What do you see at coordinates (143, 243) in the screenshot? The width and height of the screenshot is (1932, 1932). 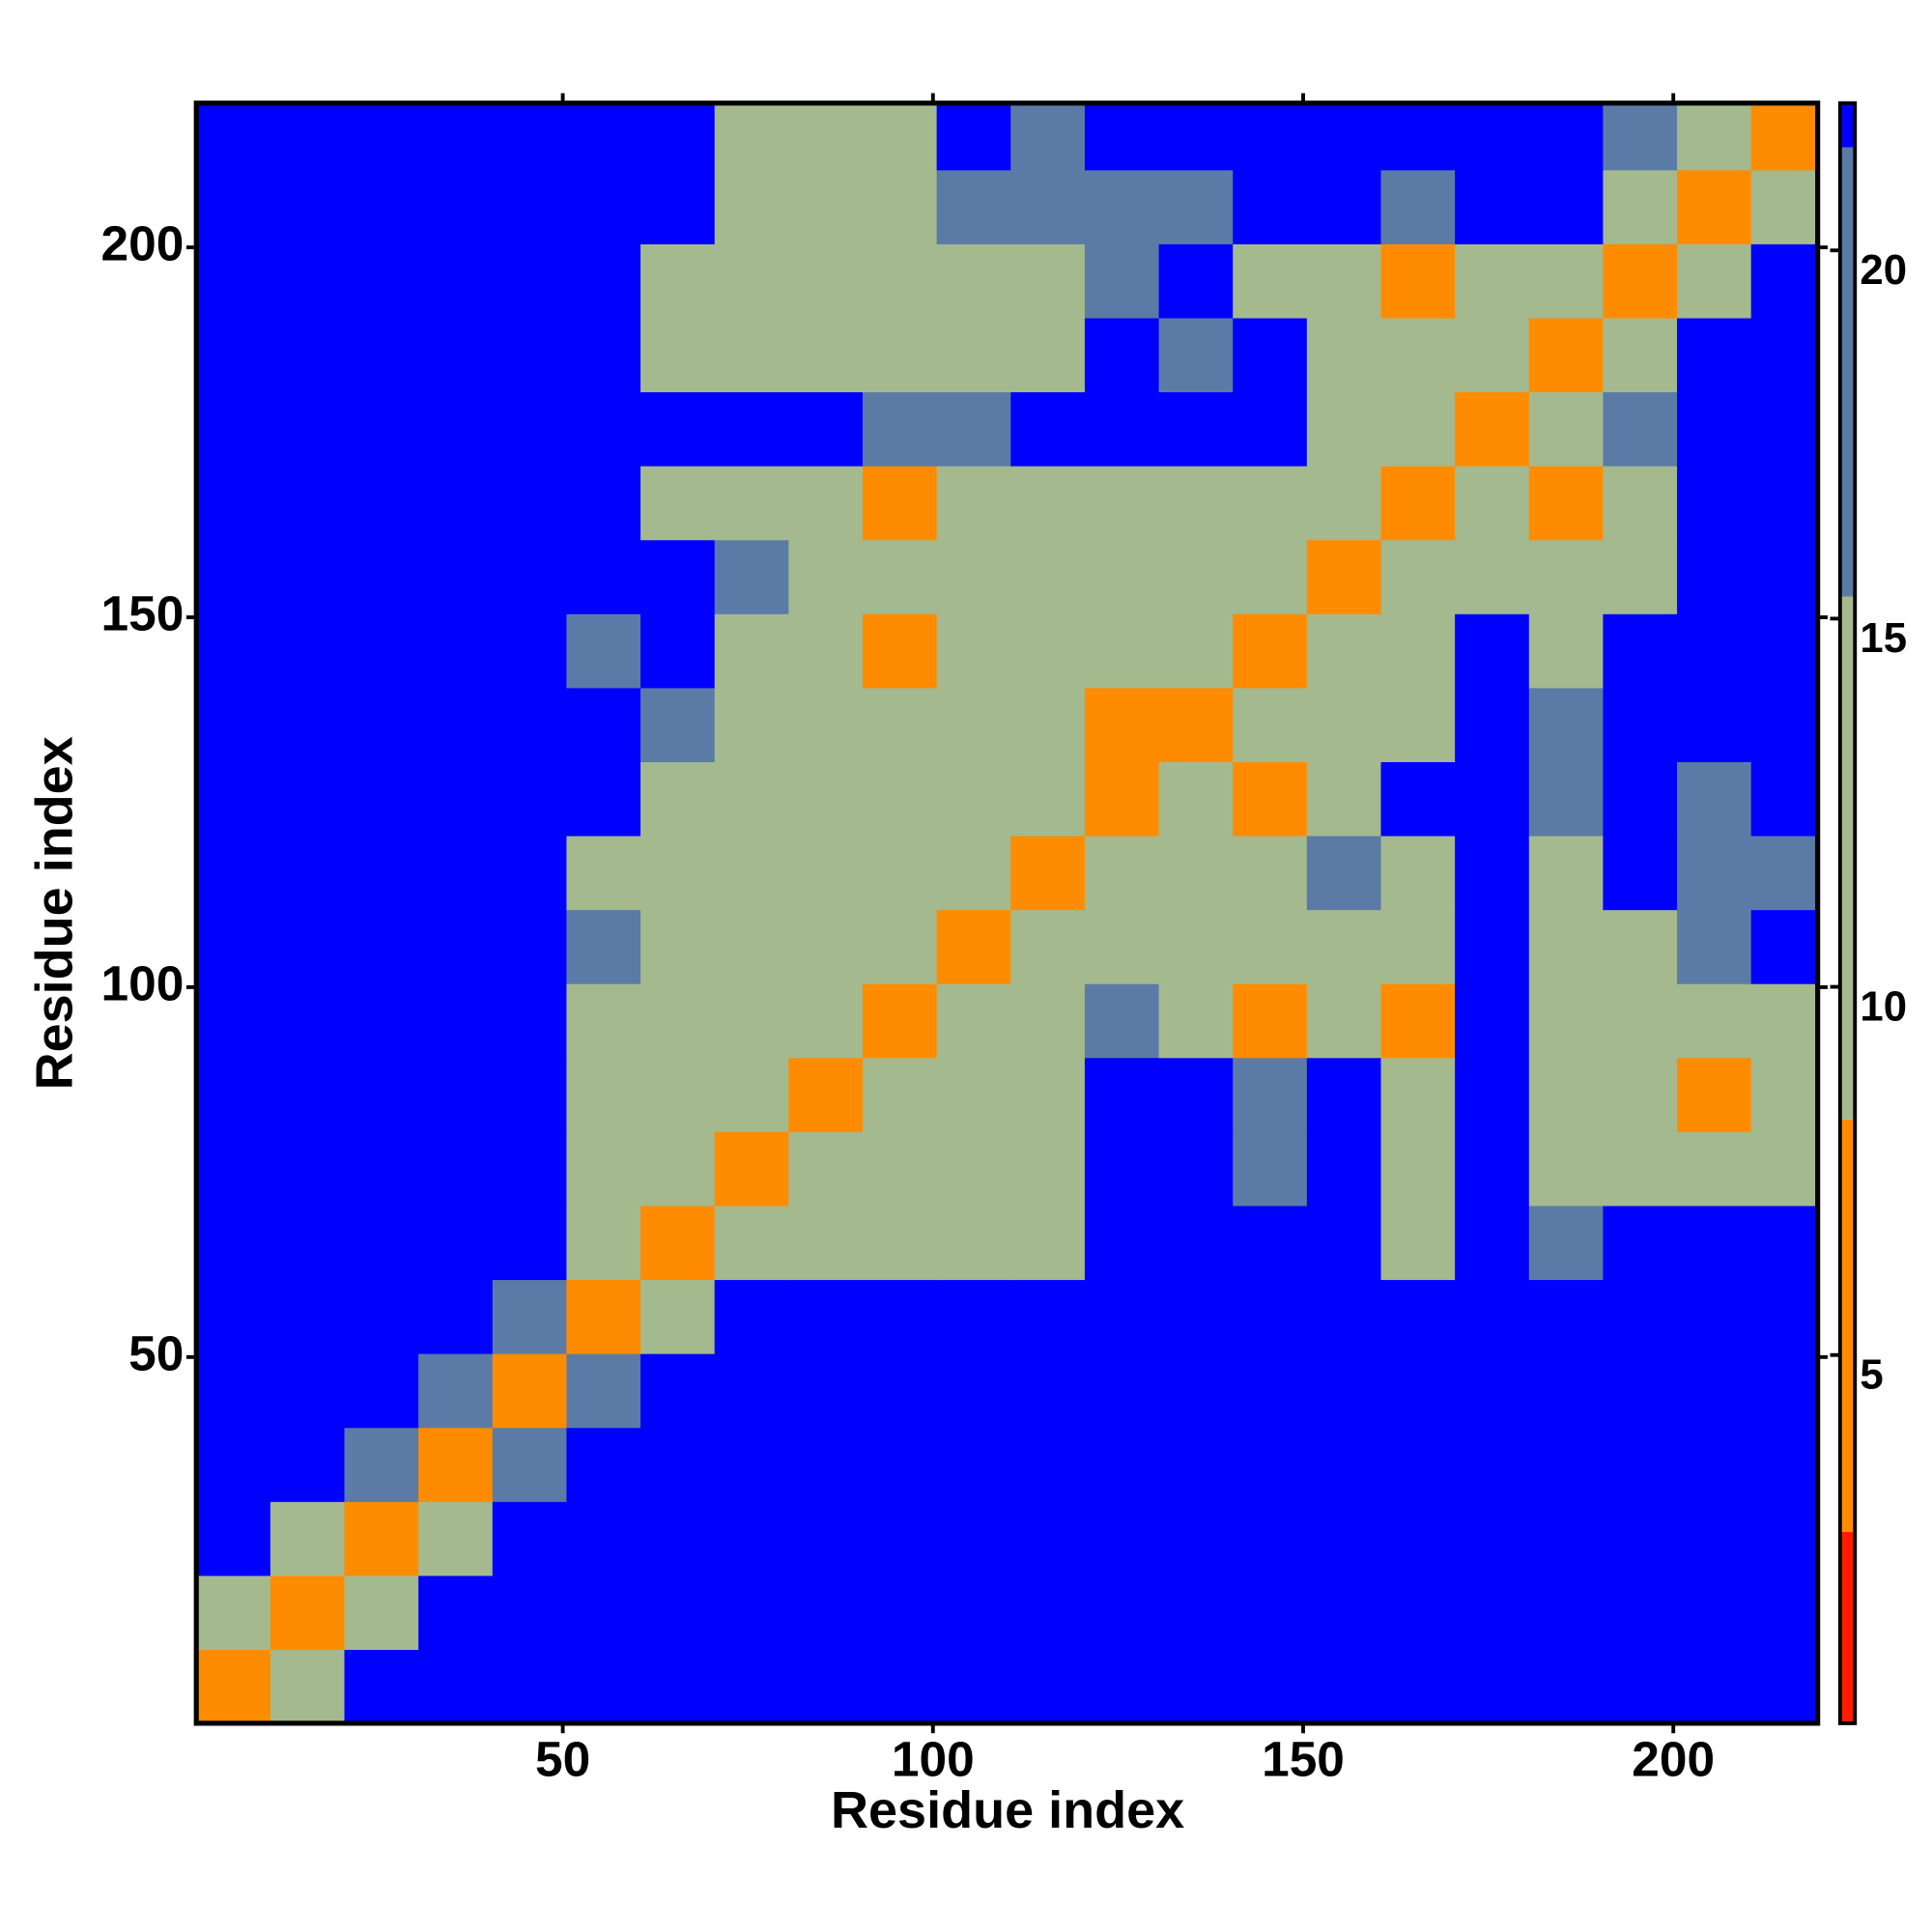 I see `y-tick-label: 200` at bounding box center [143, 243].